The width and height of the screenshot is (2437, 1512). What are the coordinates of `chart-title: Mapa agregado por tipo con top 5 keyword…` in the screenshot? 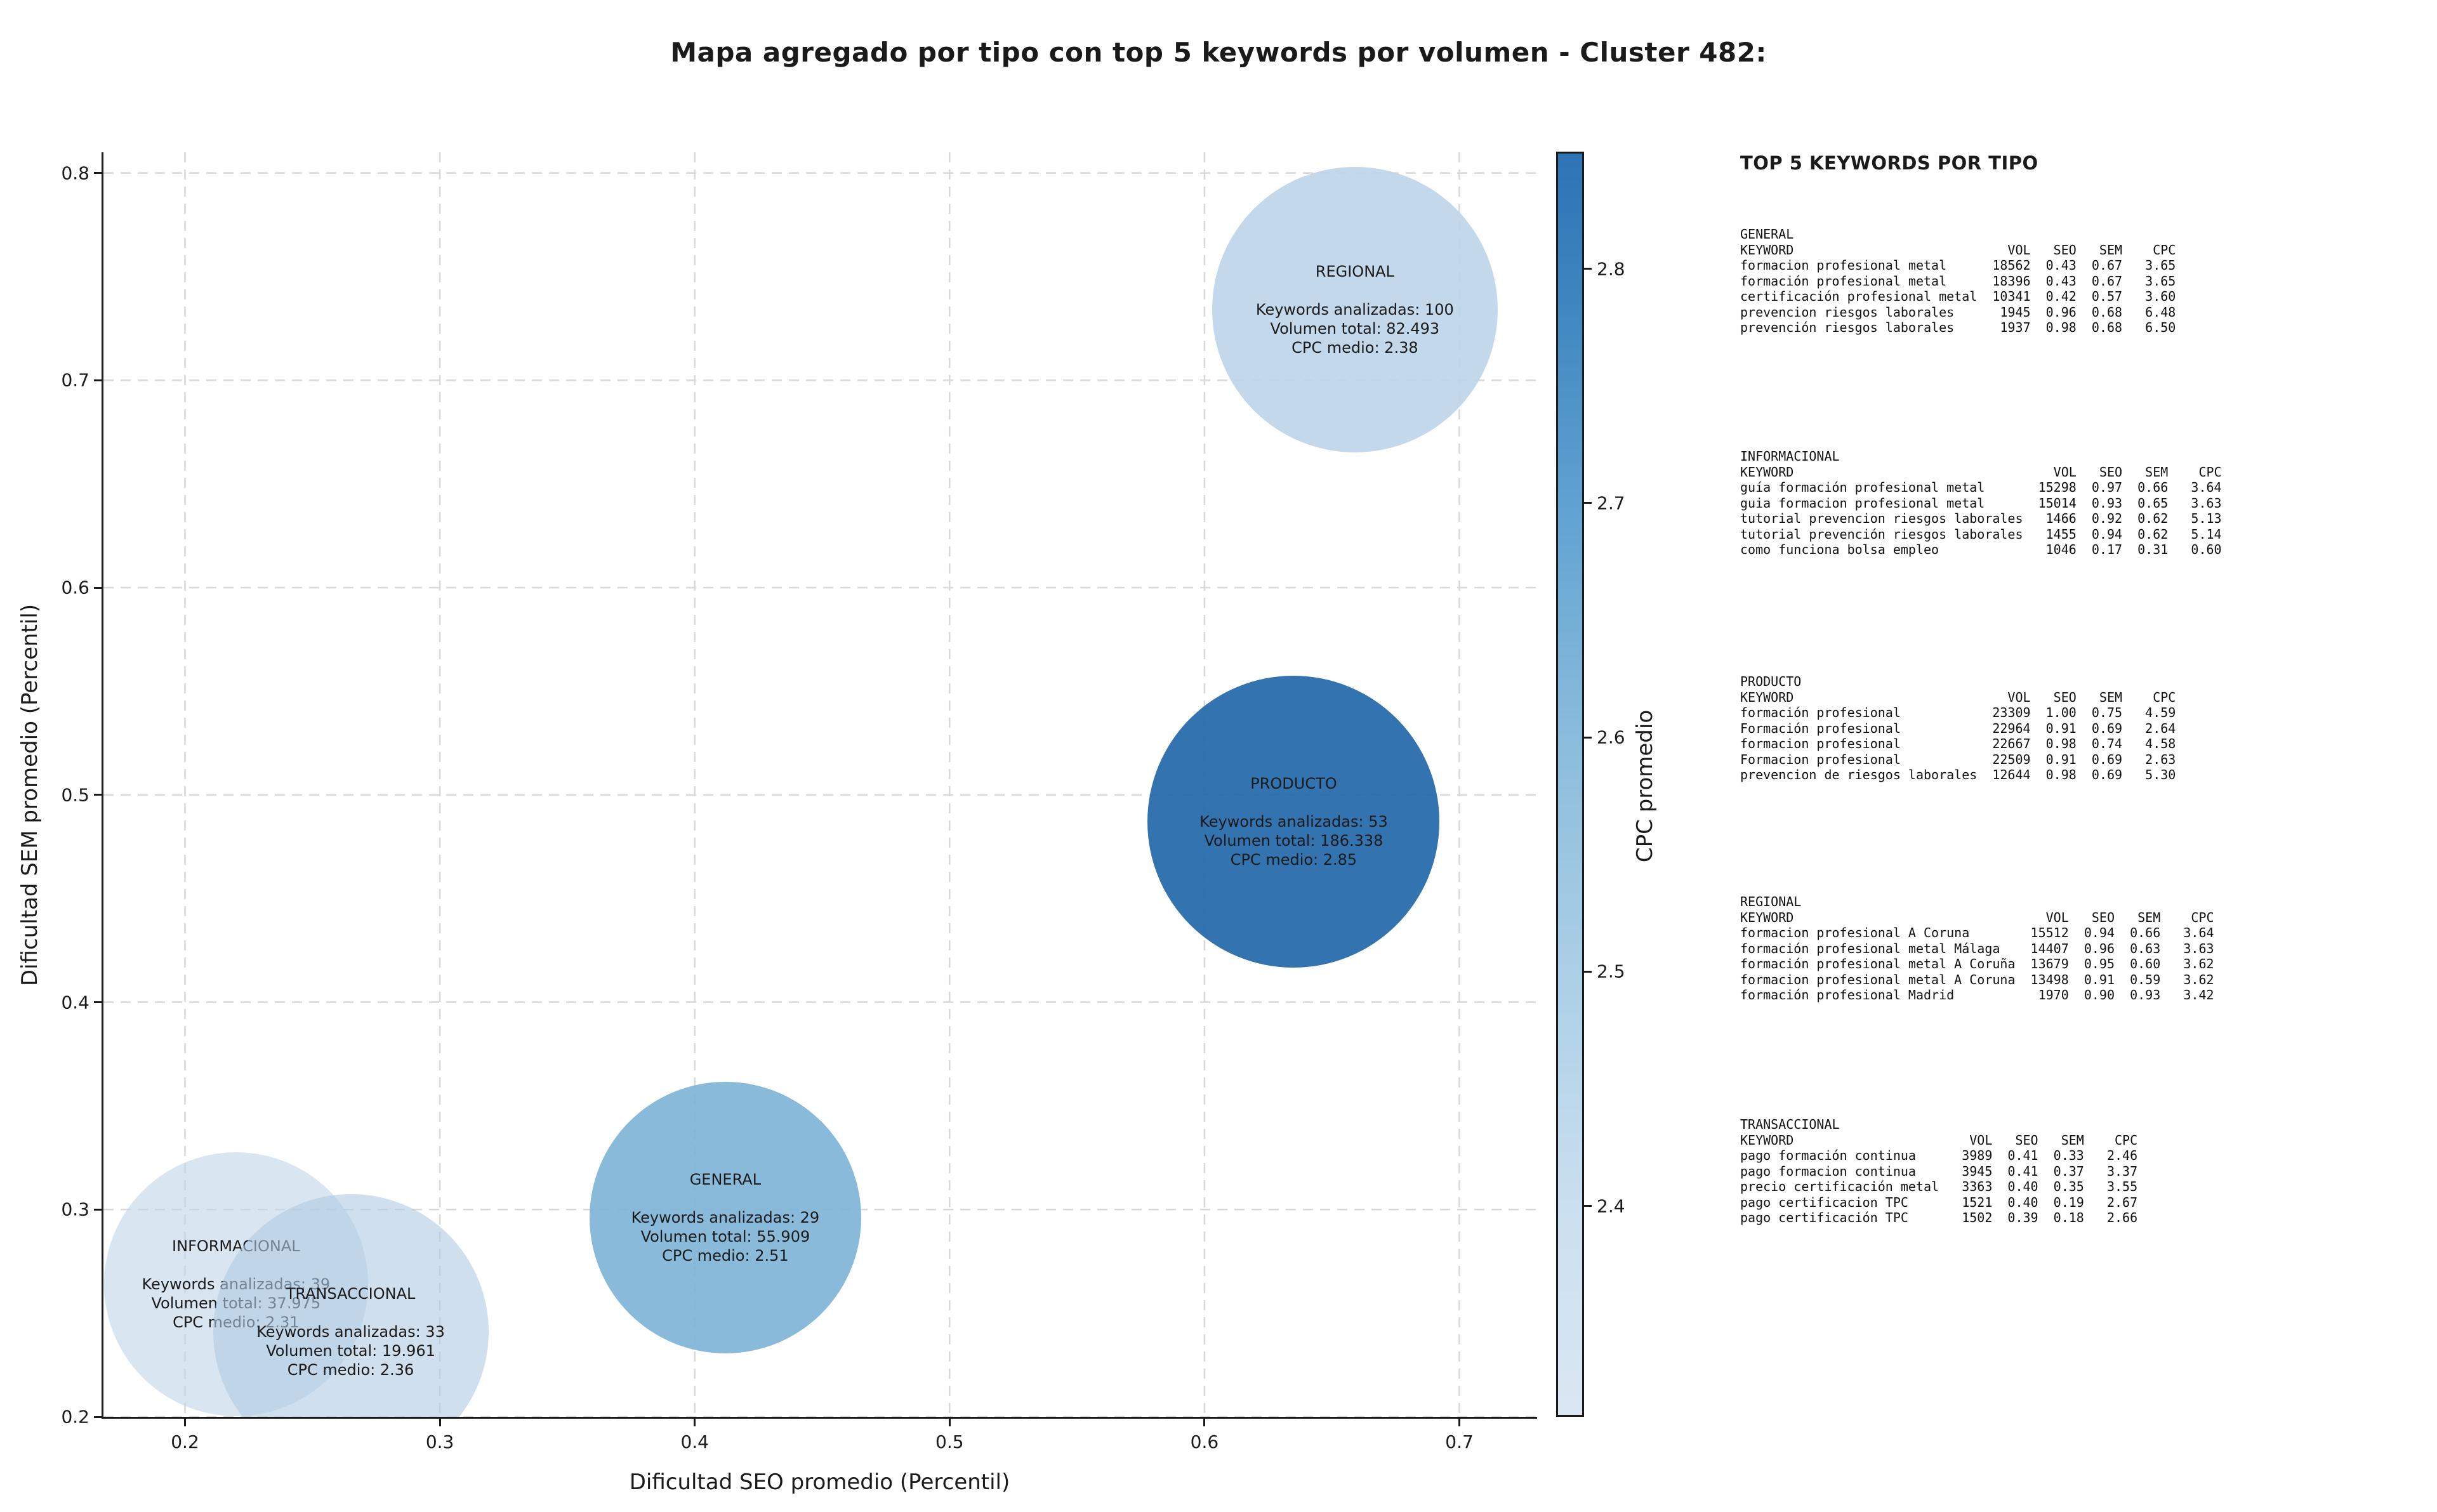 It's located at (1218, 53).